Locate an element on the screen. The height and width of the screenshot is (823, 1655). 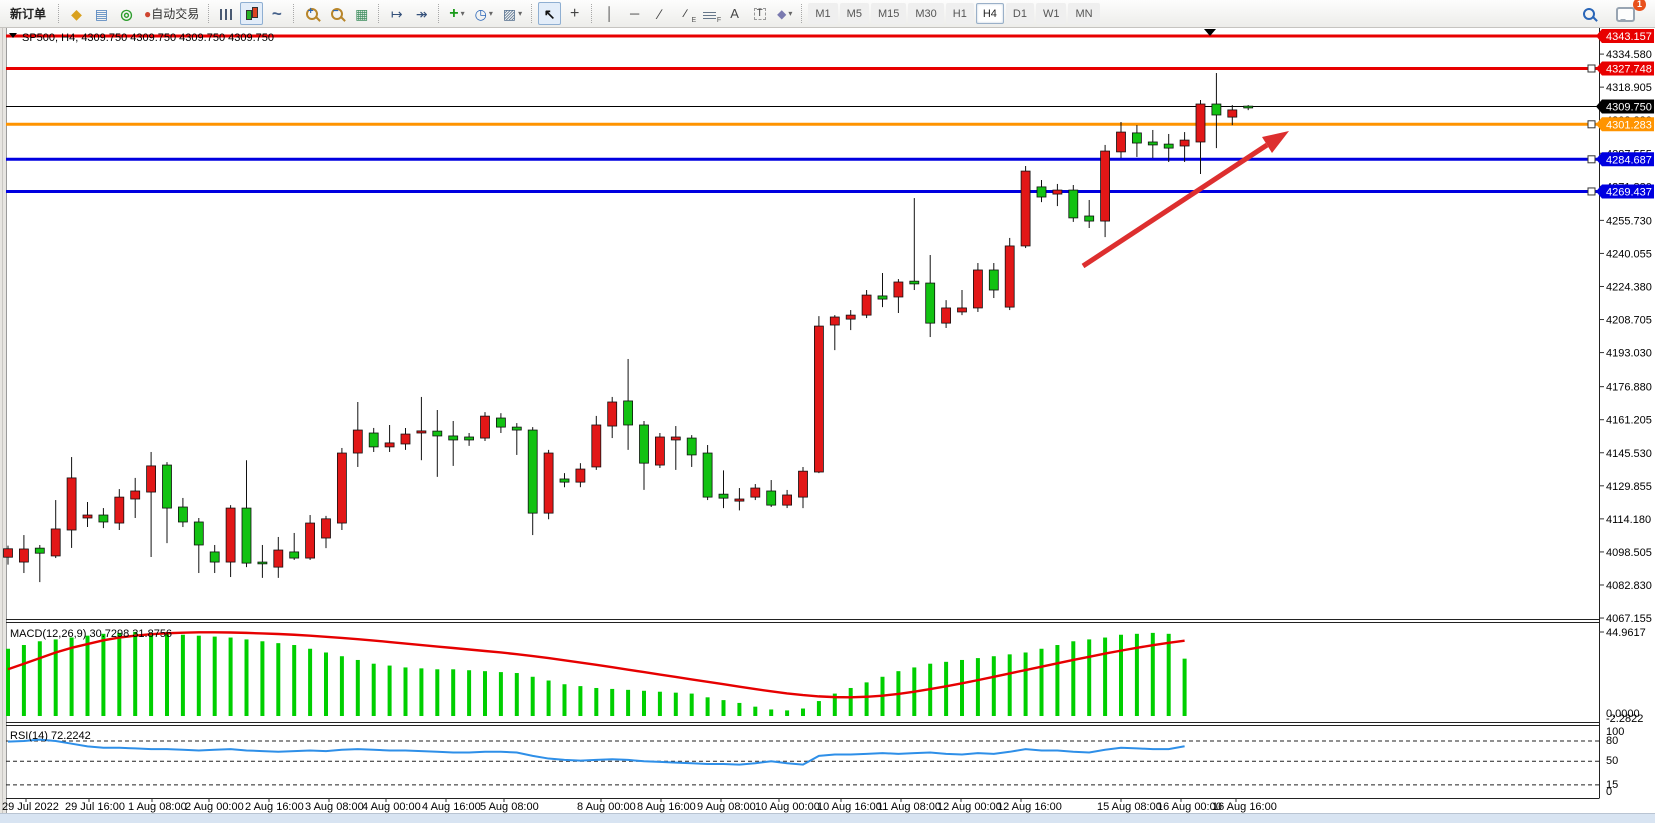
new-chart-icon is located at coordinates (453, 14).